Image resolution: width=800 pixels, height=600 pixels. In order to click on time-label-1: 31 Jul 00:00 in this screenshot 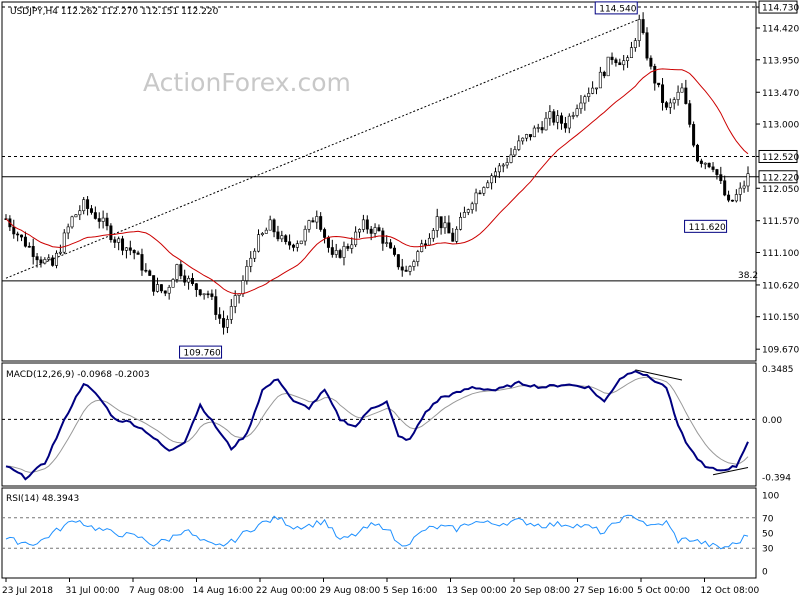, I will do `click(93, 591)`.